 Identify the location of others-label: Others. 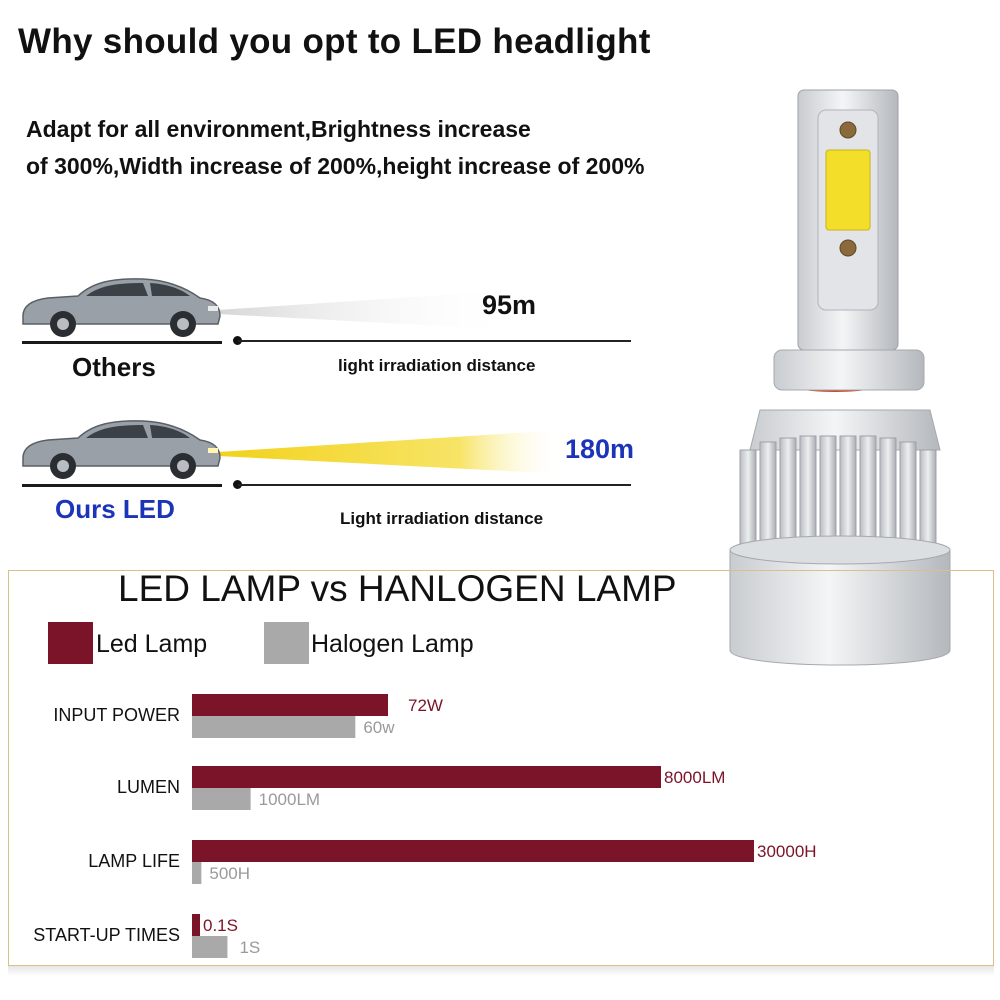
(114, 367).